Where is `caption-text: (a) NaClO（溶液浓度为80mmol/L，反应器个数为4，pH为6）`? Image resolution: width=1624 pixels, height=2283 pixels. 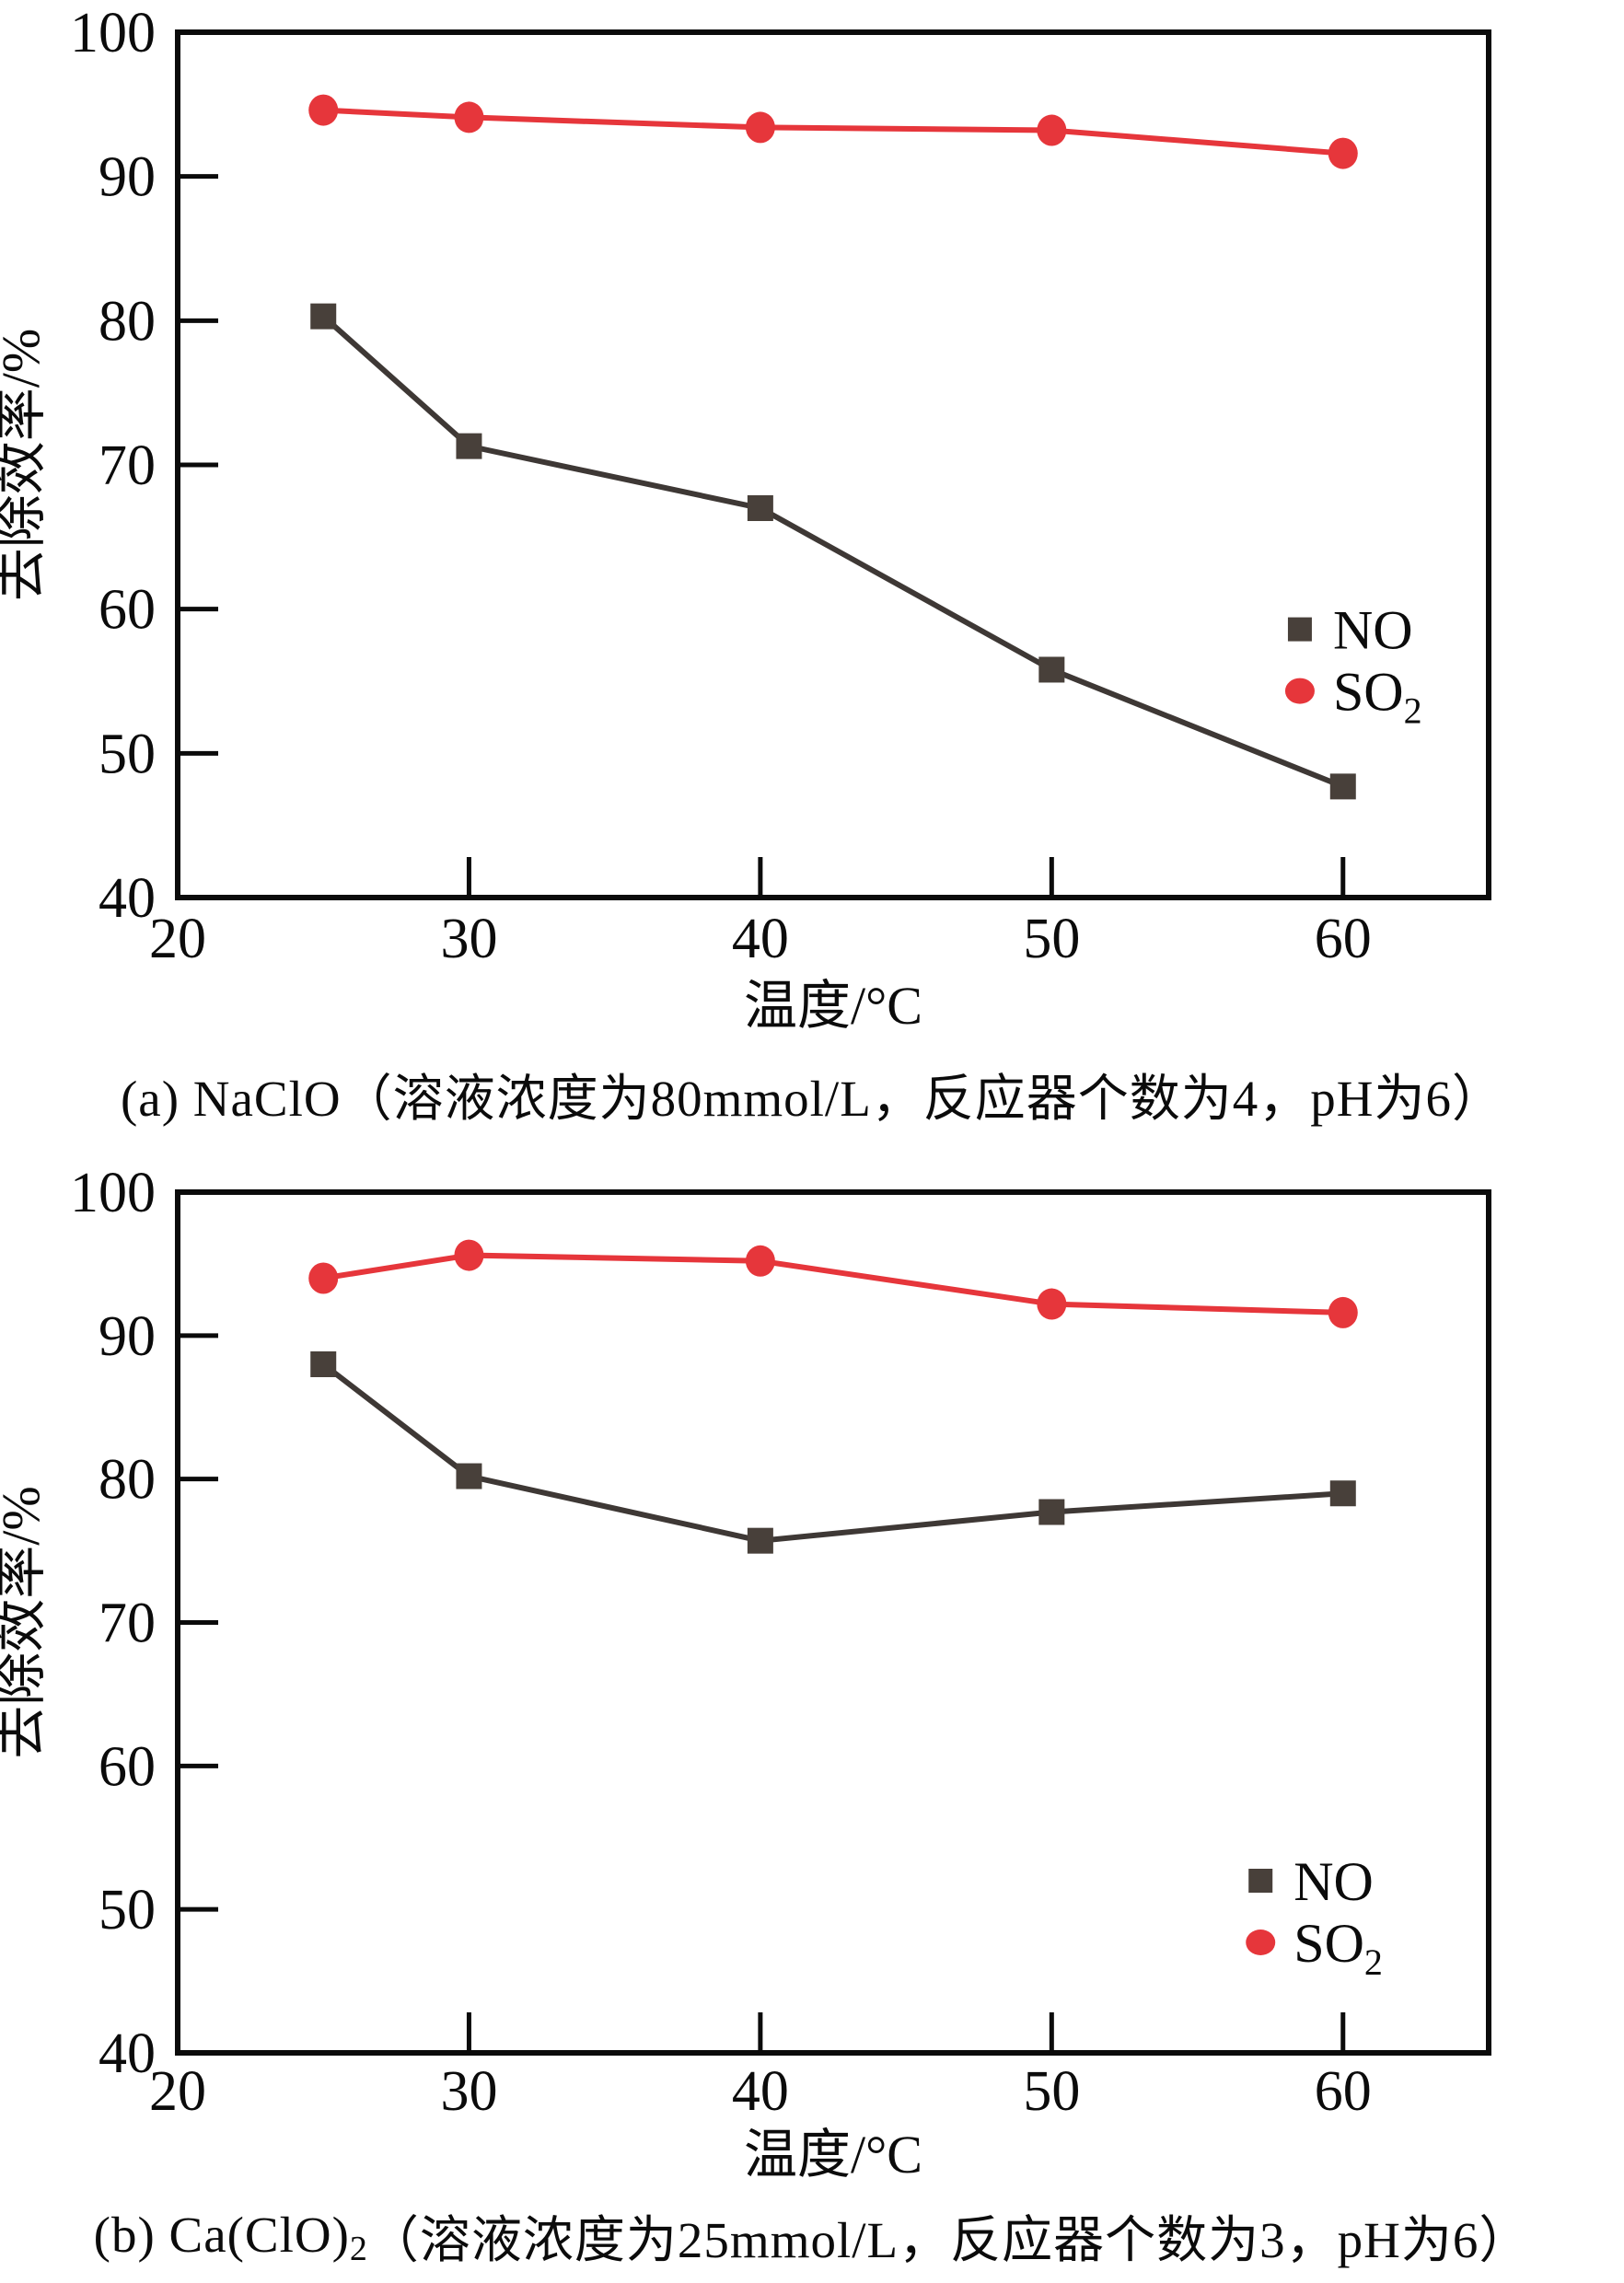
caption-text: (a) NaClO（溶液浓度为80mmol/L，反应器个数为4，pH为6） is located at coordinates (812, 1099).